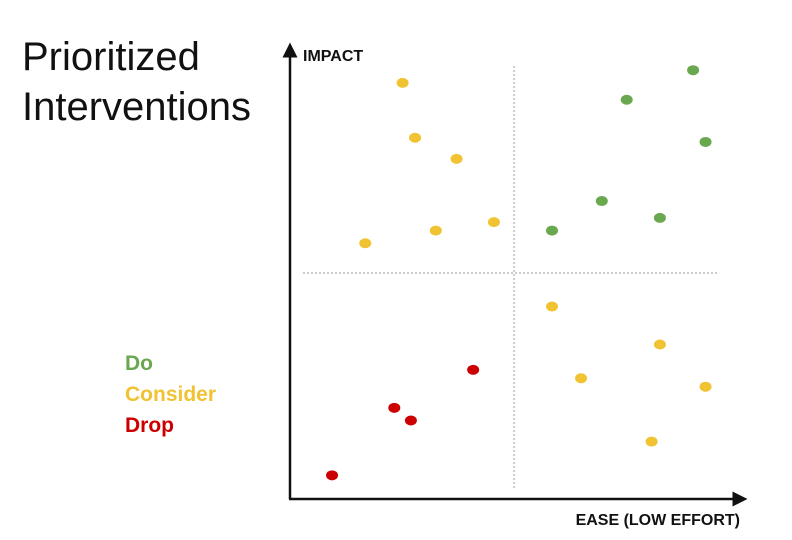 This screenshot has height=540, width=792. What do you see at coordinates (139, 363) in the screenshot?
I see `legend-entry-do: Do` at bounding box center [139, 363].